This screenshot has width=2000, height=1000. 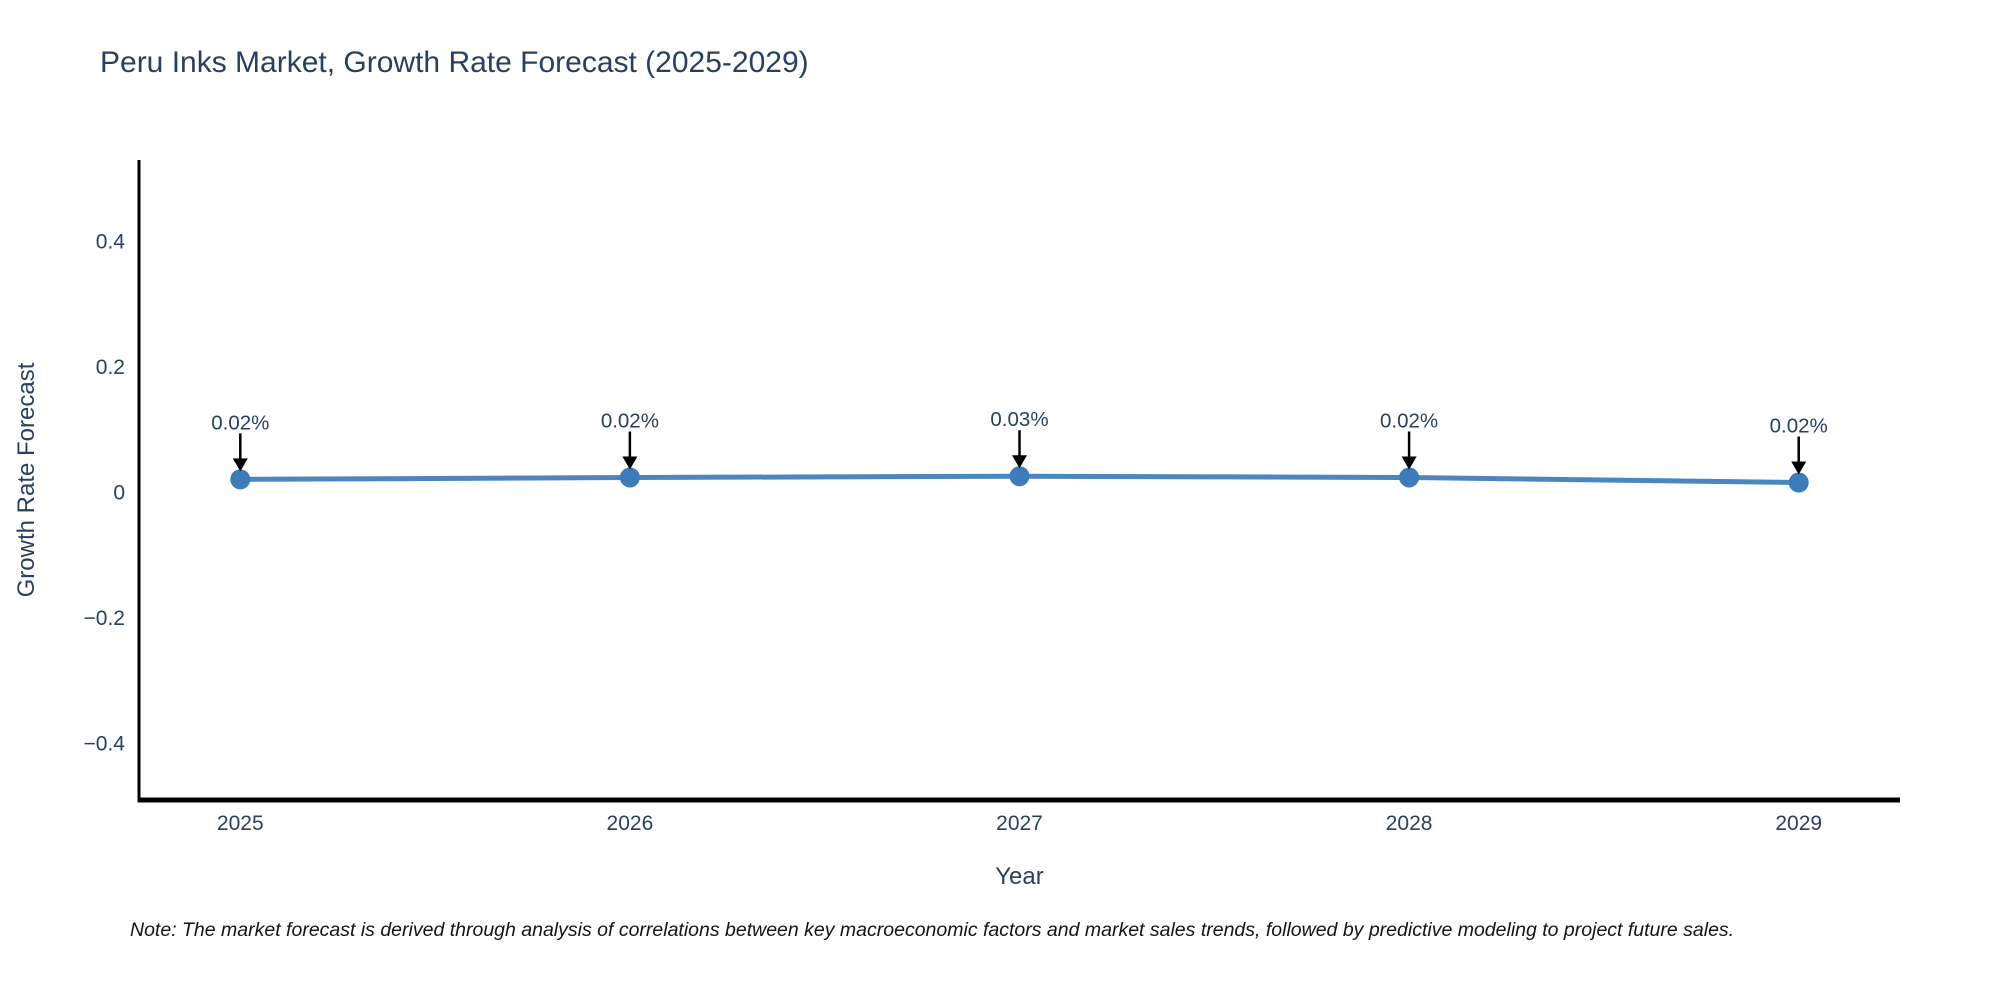 What do you see at coordinates (119, 493) in the screenshot?
I see `y-tick-label: 0` at bounding box center [119, 493].